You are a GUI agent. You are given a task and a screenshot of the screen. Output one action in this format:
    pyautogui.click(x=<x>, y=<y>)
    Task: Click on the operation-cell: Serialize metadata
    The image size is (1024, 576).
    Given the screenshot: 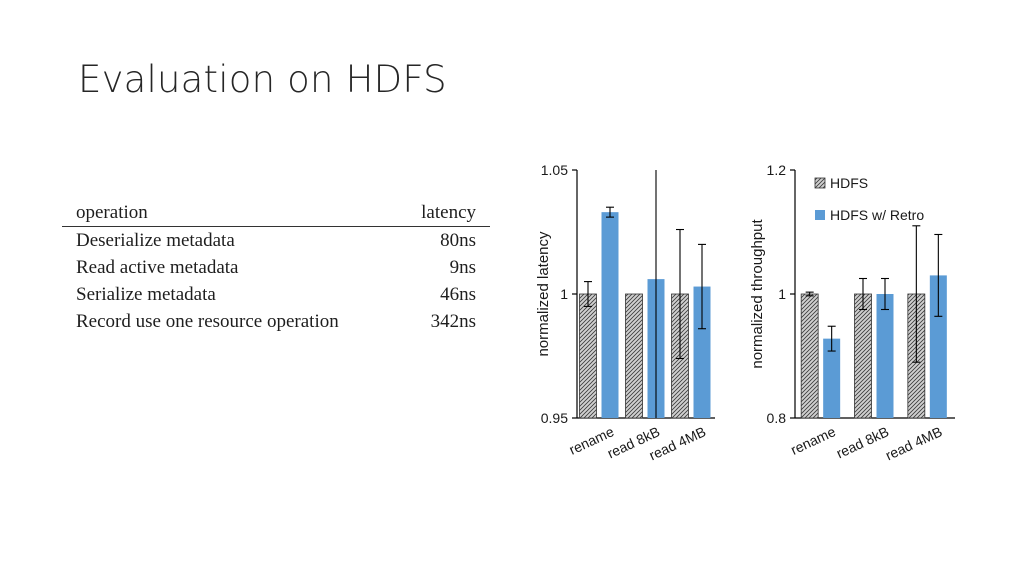 What is the action you would take?
    pyautogui.click(x=146, y=294)
    